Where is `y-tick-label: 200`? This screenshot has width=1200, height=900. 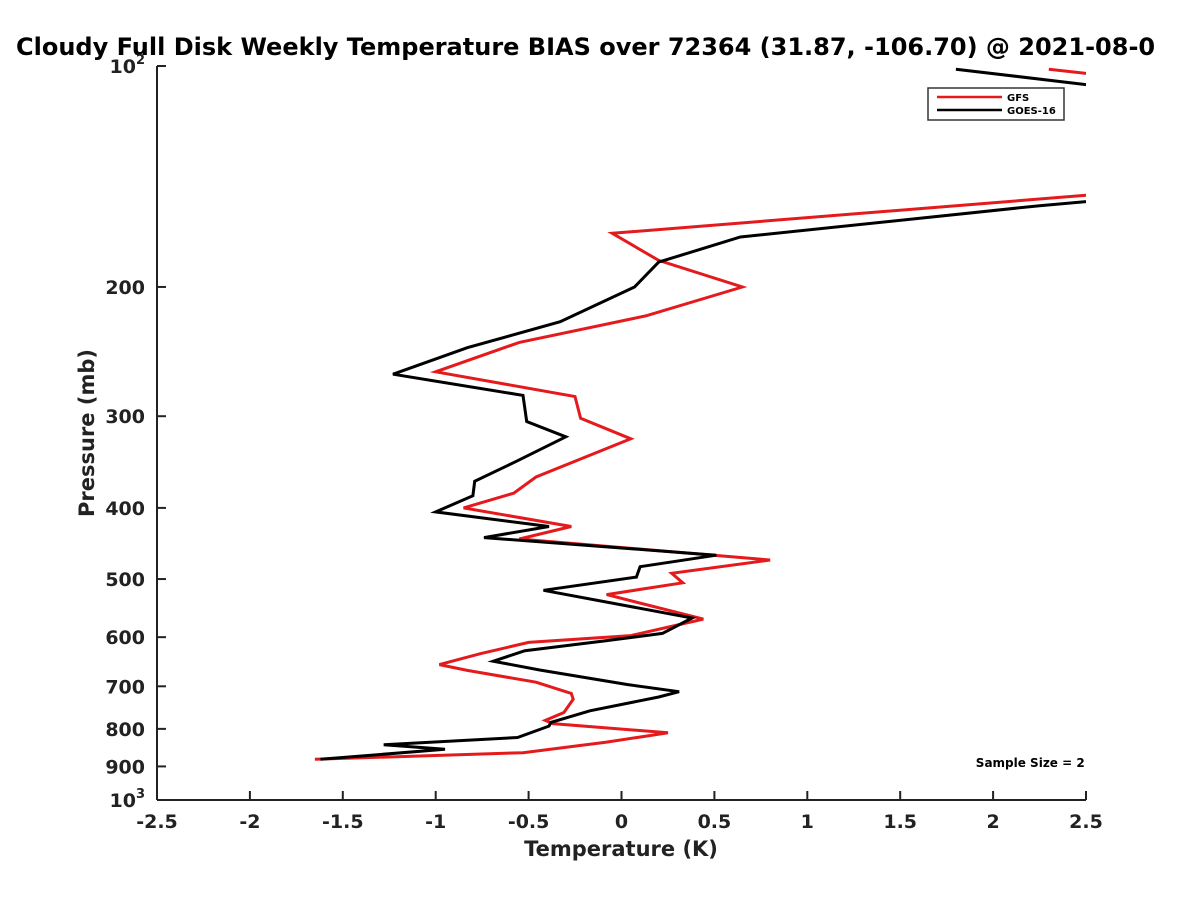
y-tick-label: 200 is located at coordinates (125, 288).